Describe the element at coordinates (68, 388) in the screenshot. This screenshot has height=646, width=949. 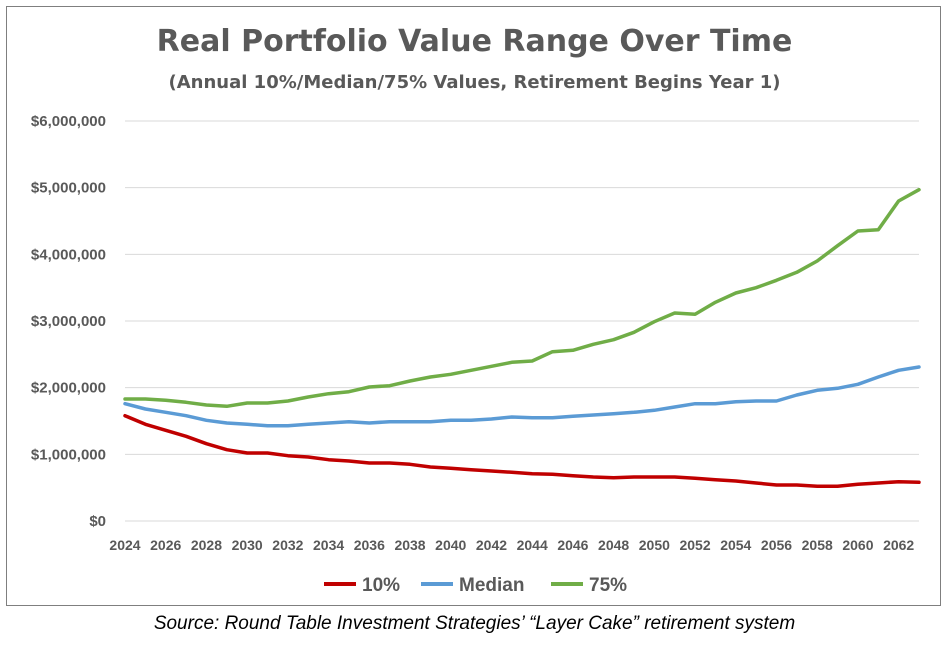
I see `y-tick-label: $2,000,000` at that location.